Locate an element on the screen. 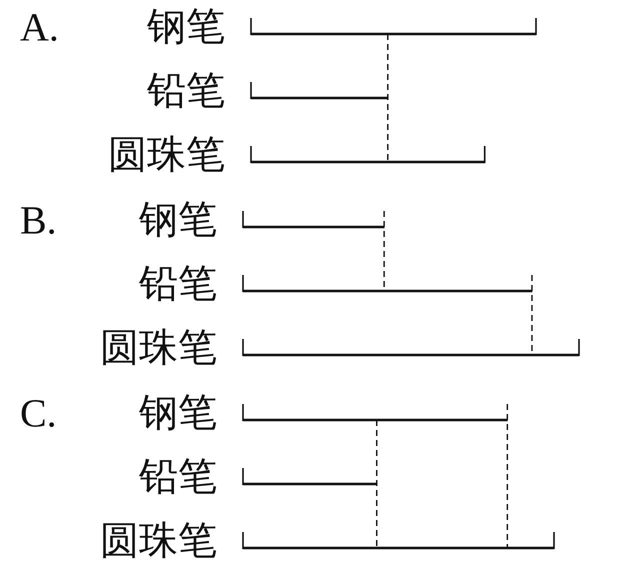 The height and width of the screenshot is (585, 629). chart-title: C. is located at coordinates (38, 413).